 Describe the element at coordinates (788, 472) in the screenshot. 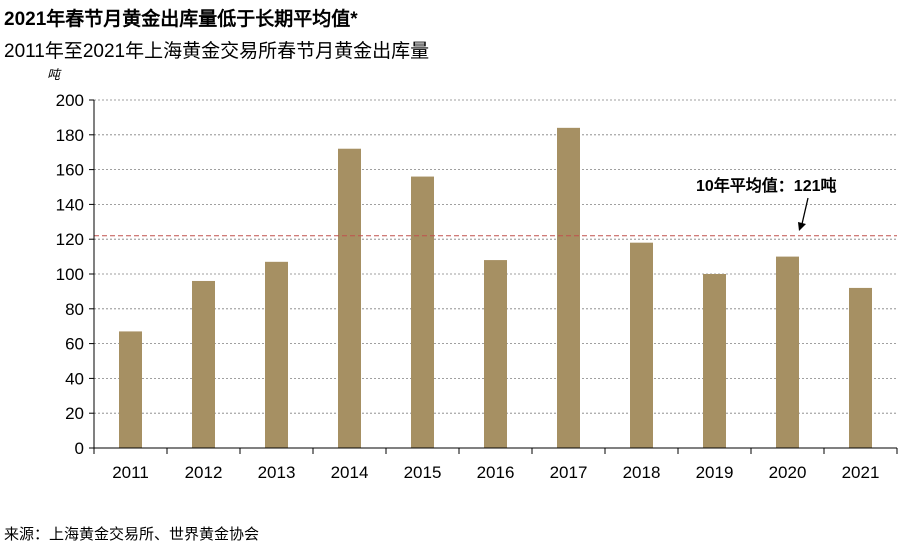

I see `x-tick-label: 2020` at that location.